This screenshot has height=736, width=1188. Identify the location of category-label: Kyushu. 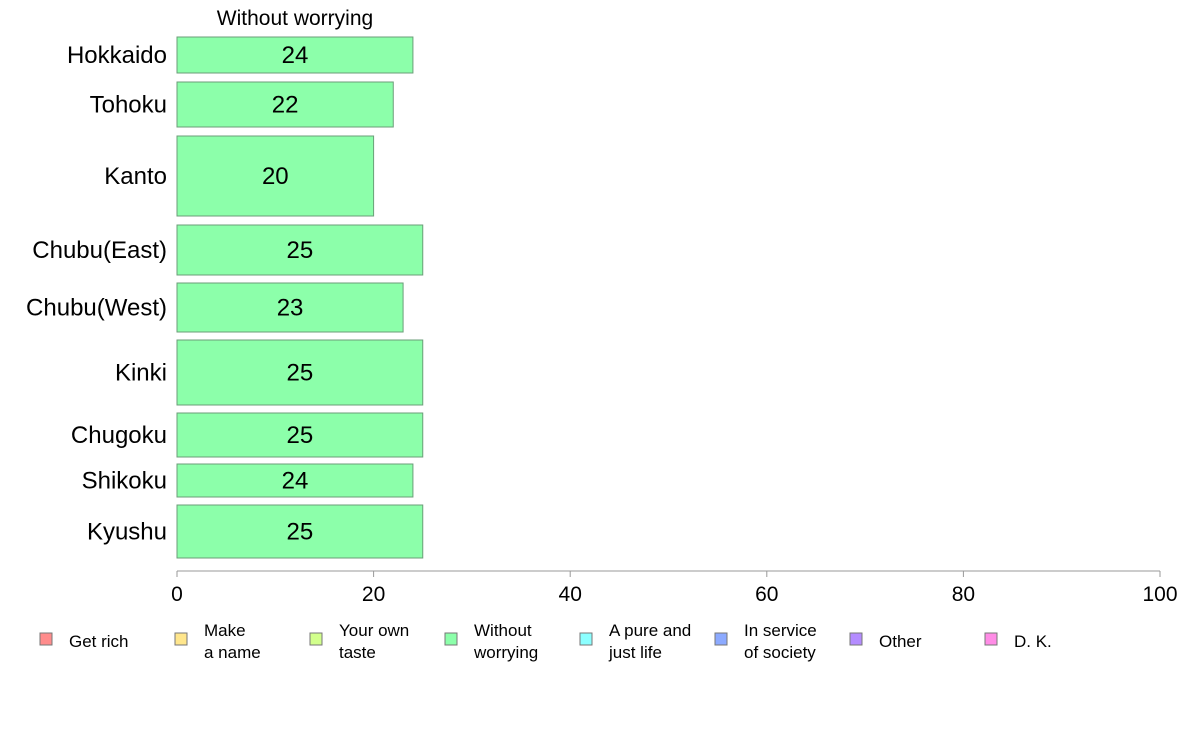
(127, 532).